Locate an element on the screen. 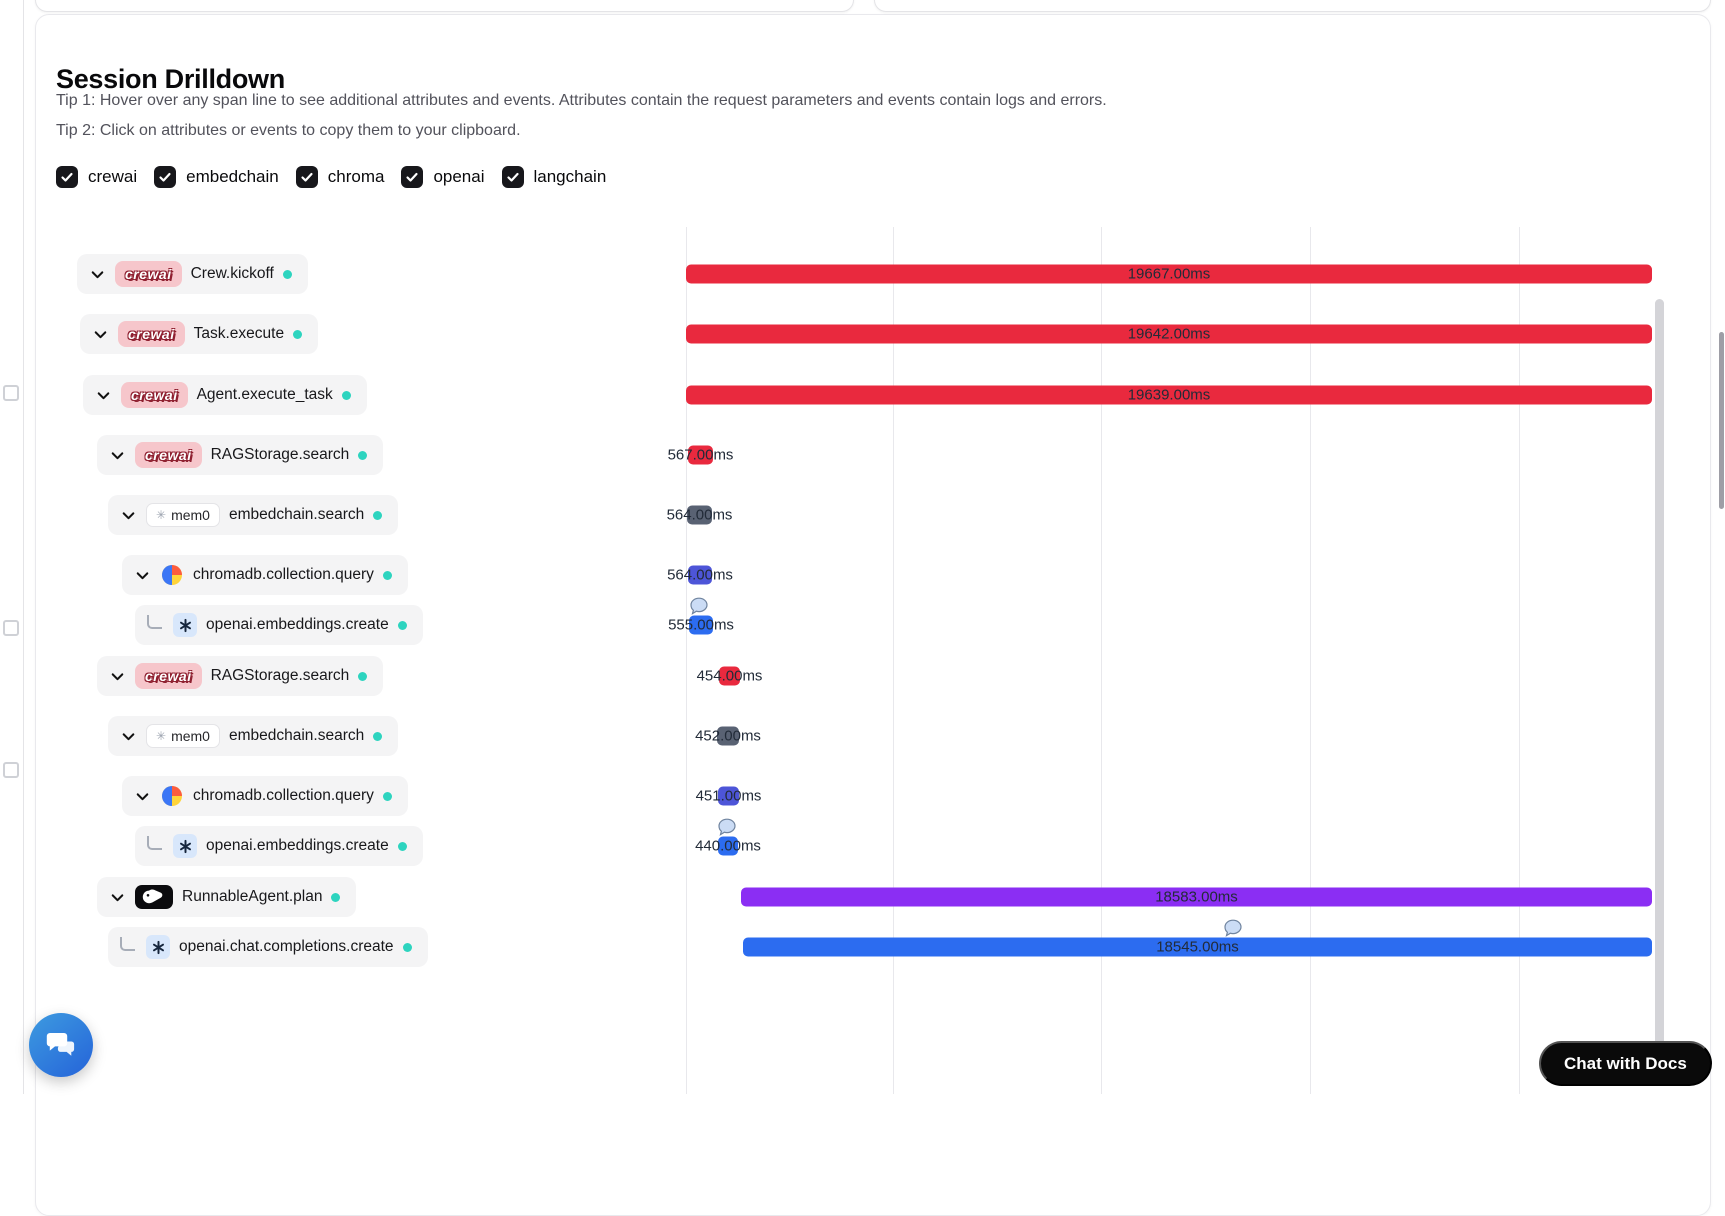 The height and width of the screenshot is (1216, 1725). chat-widget-launcher is located at coordinates (61, 1045).